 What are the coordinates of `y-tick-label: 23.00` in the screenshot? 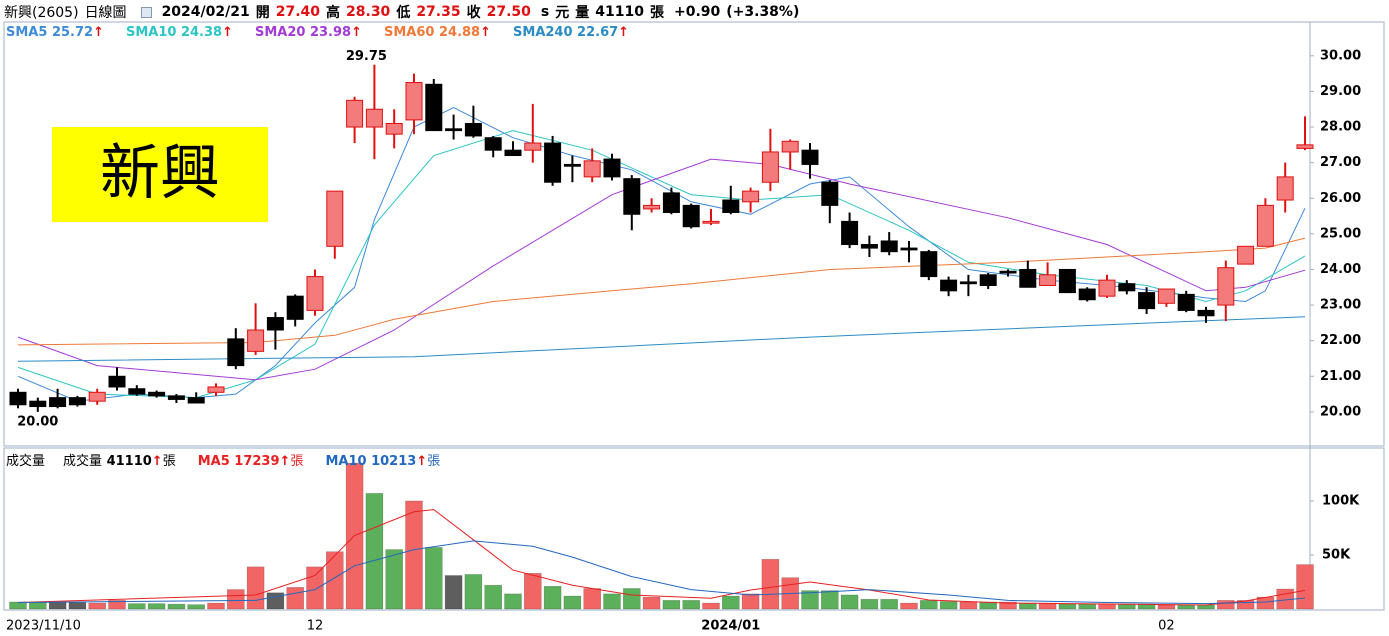 It's located at (1340, 305).